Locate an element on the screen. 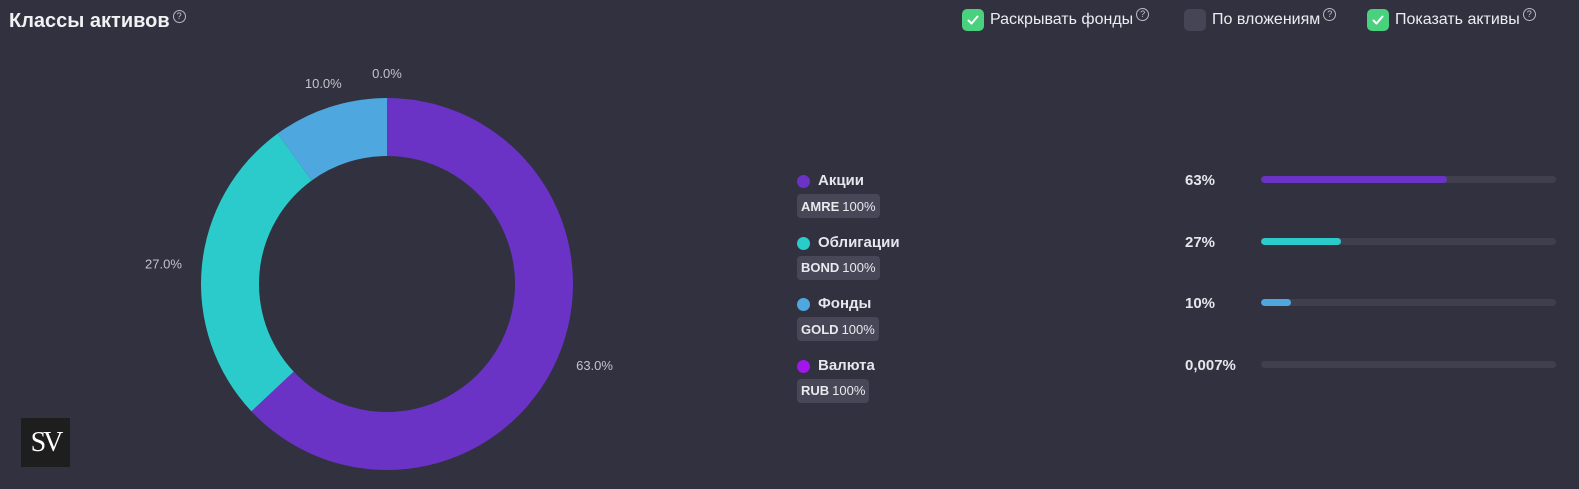 This screenshot has width=1579, height=489. show-assets-label: Показать активы is located at coordinates (1457, 19).